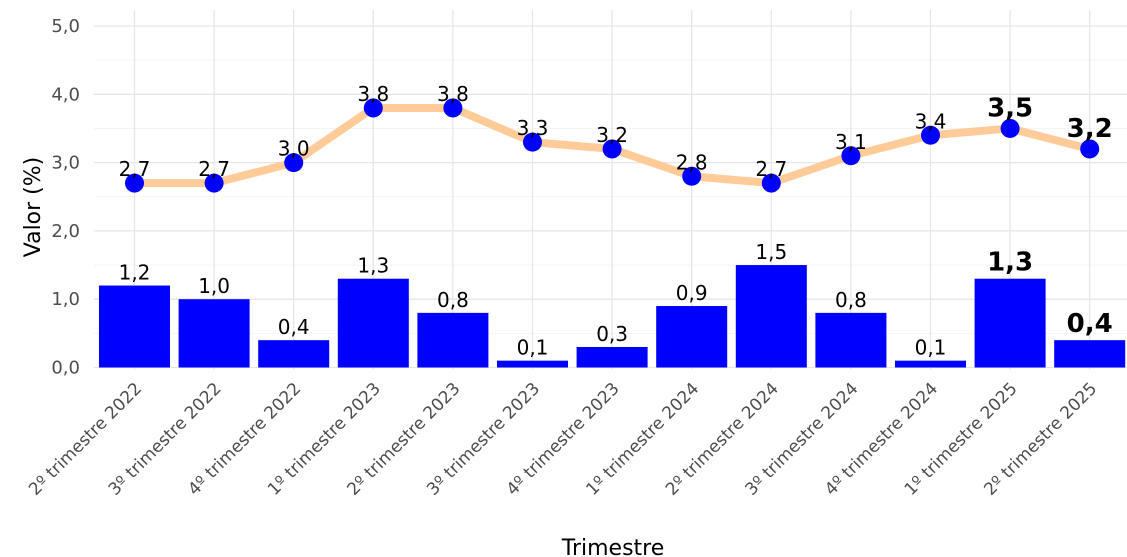  What do you see at coordinates (851, 142) in the screenshot?
I see `point-value-label: 3,1` at bounding box center [851, 142].